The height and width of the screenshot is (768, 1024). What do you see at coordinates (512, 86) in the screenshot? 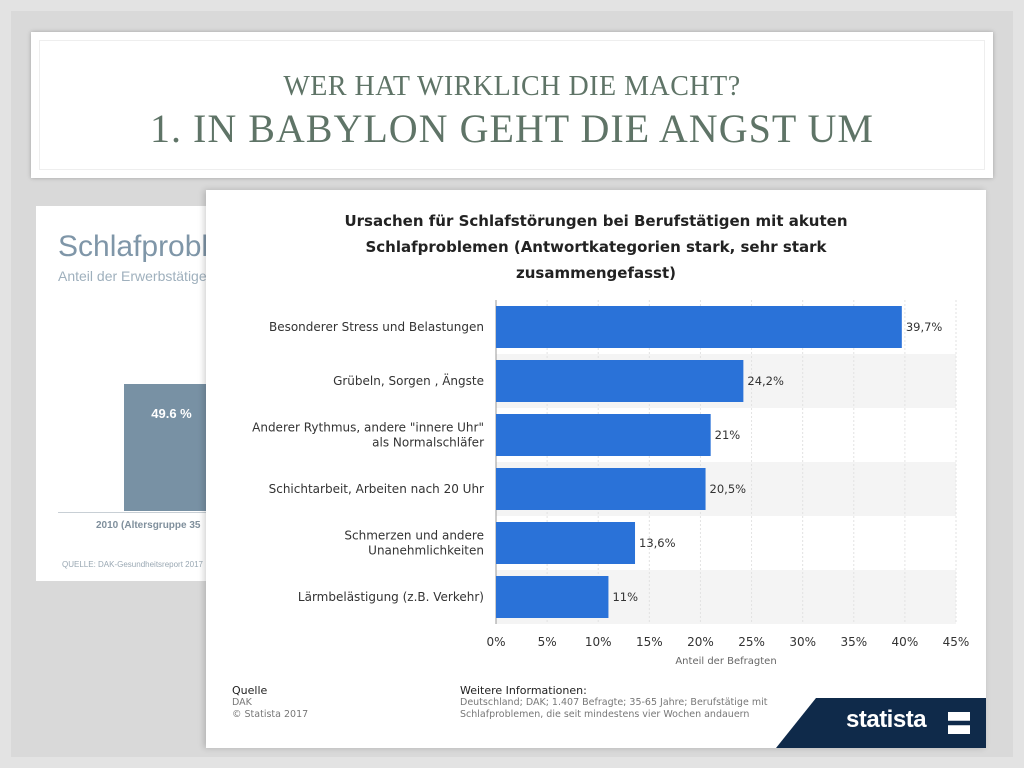
I see `slide-subtitle: WER HAT WIRKLICH DIE MACHT?` at bounding box center [512, 86].